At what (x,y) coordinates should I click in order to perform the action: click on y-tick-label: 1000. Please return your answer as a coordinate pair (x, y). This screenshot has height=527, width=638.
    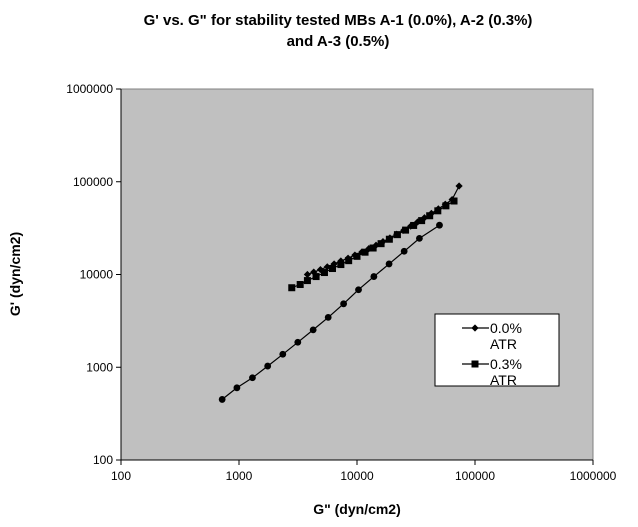
    Looking at the image, I should click on (99, 367).